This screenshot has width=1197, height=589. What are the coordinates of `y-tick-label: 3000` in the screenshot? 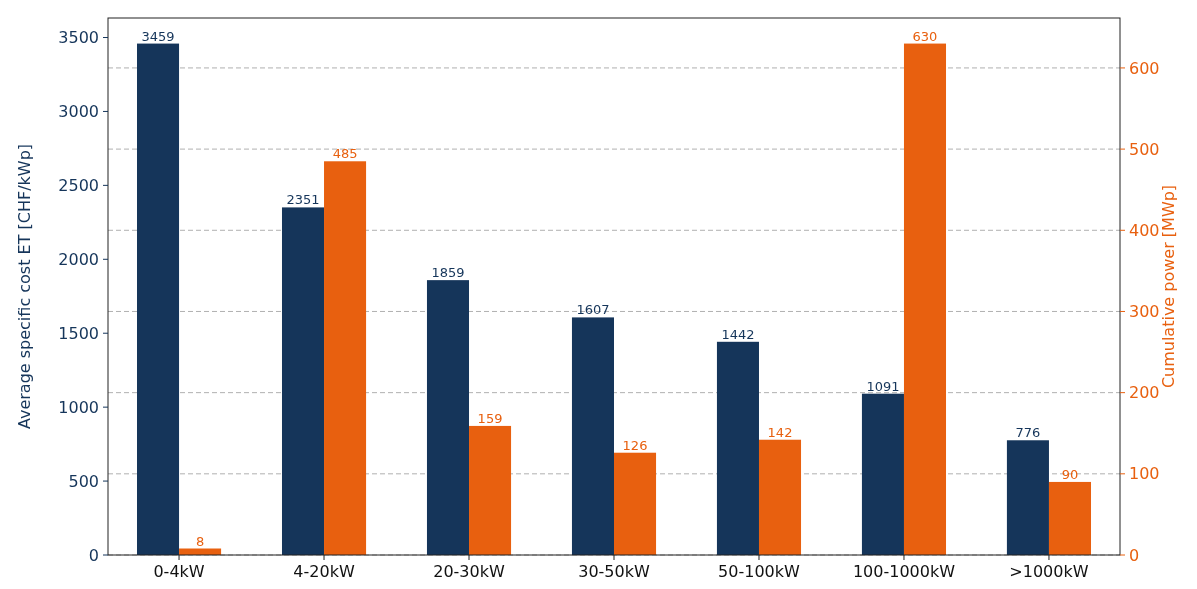 It's located at (78, 112).